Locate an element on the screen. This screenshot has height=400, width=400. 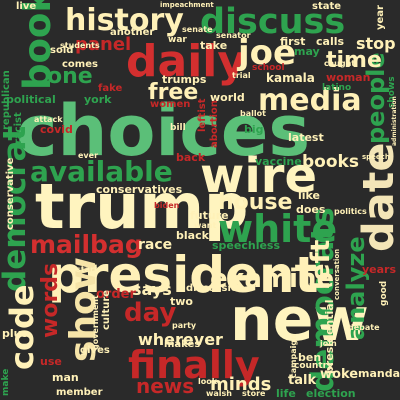
word-government: government is located at coordinates (95, 322).